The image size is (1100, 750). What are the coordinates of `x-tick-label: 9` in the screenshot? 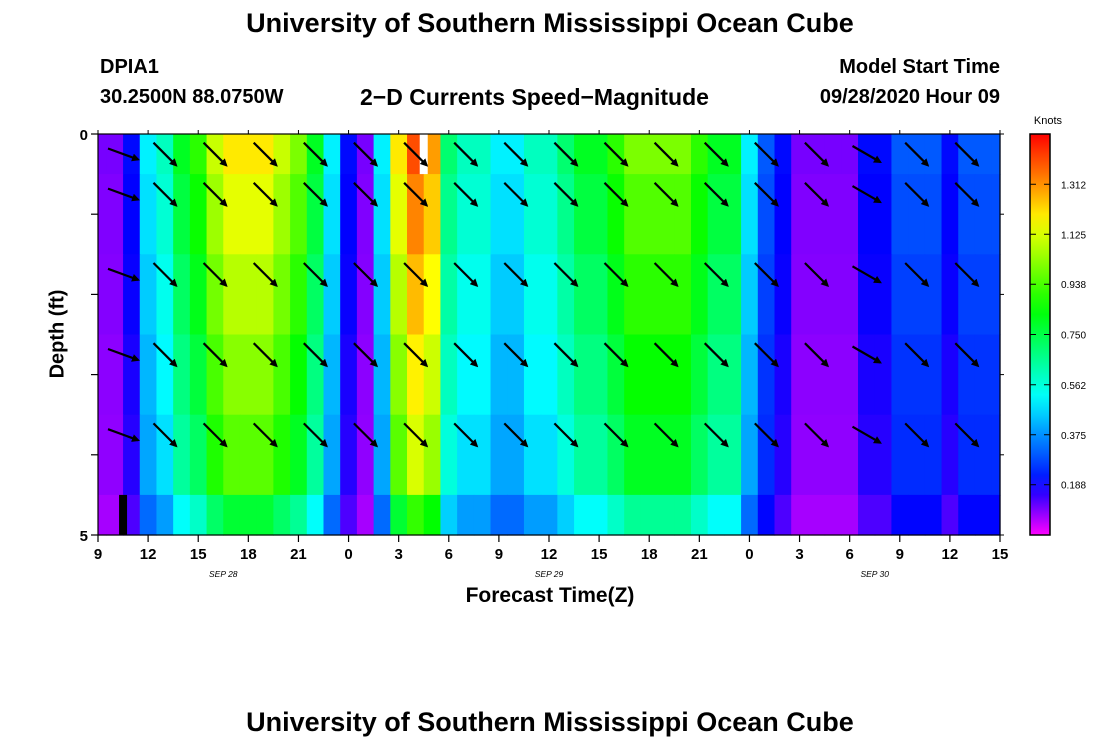 It's located at (499, 554).